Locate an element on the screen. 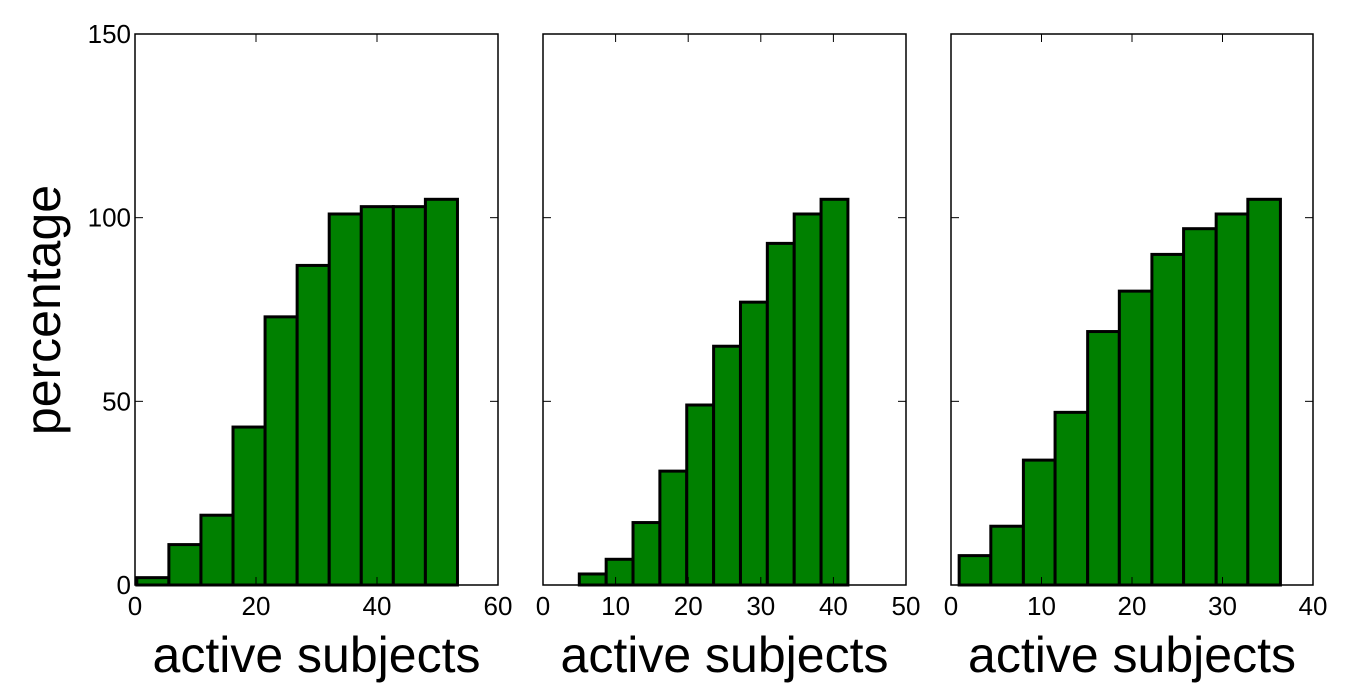  y-axis-title: percentage is located at coordinates (43, 310).